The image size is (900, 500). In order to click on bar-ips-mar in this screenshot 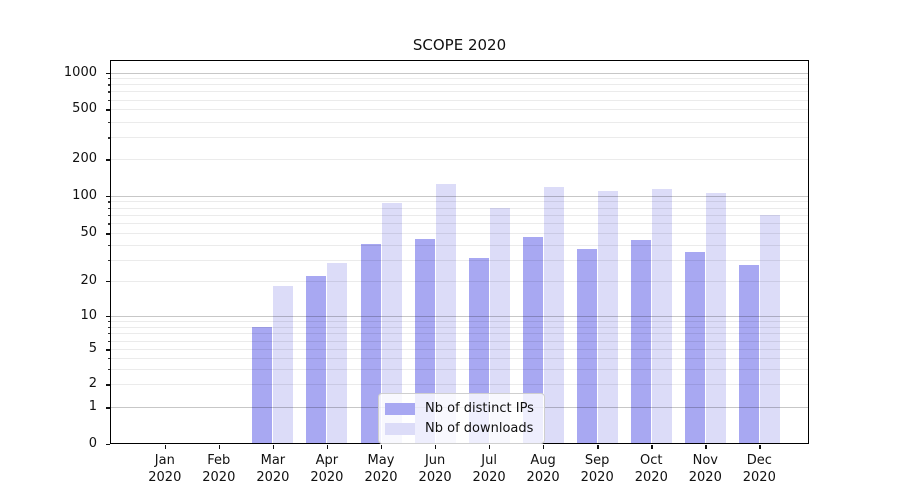, I will do `click(262, 385)`.